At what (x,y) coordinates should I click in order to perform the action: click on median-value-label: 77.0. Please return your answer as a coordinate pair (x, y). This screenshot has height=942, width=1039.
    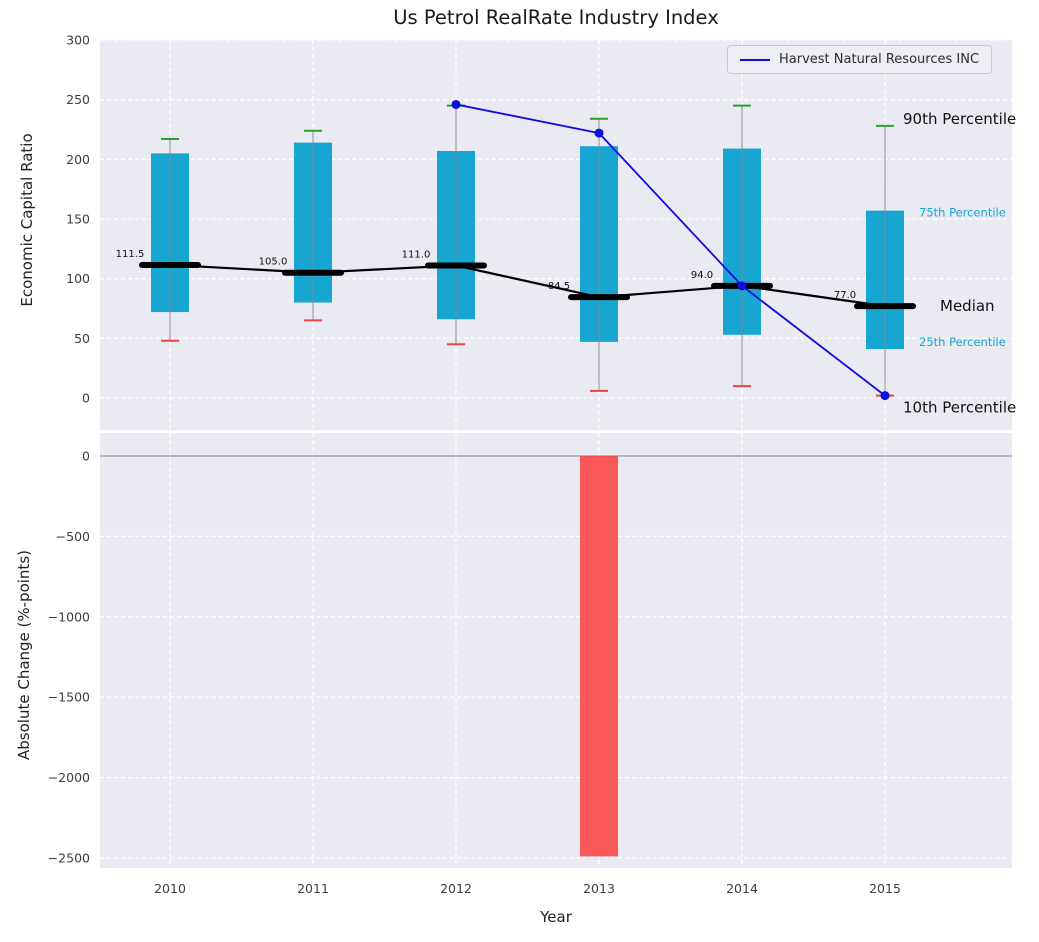
    Looking at the image, I should click on (845, 295).